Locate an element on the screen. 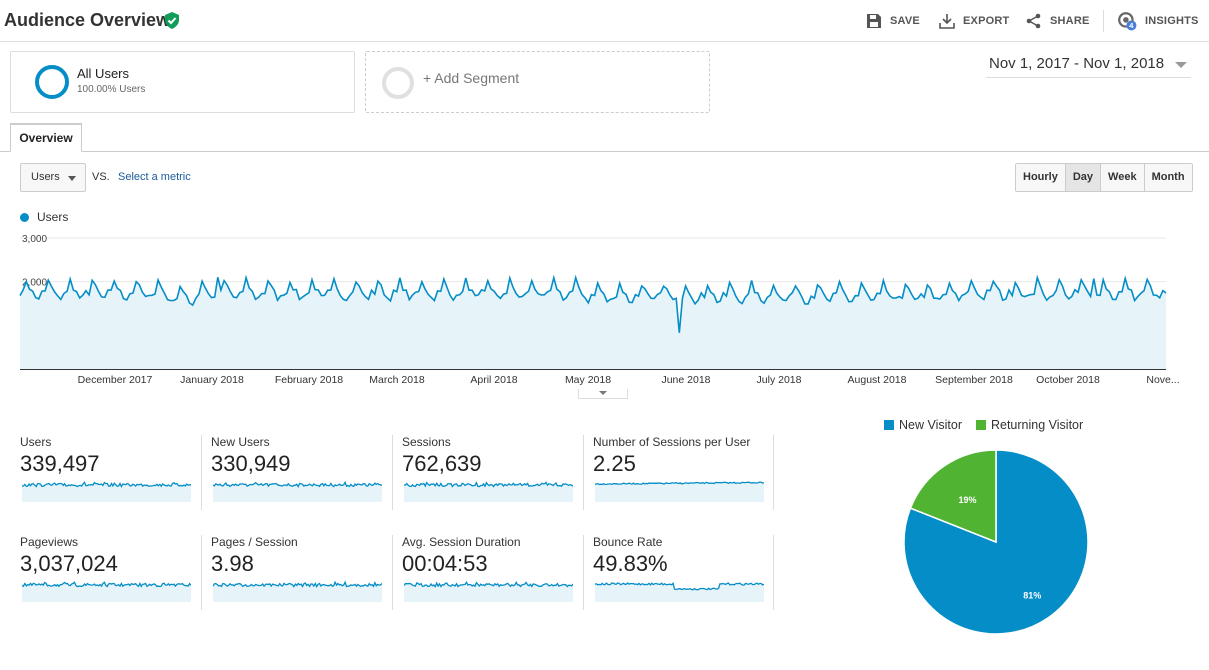 The height and width of the screenshot is (670, 1209). pie-legend-returning-label: Returning Visitor is located at coordinates (1037, 425).